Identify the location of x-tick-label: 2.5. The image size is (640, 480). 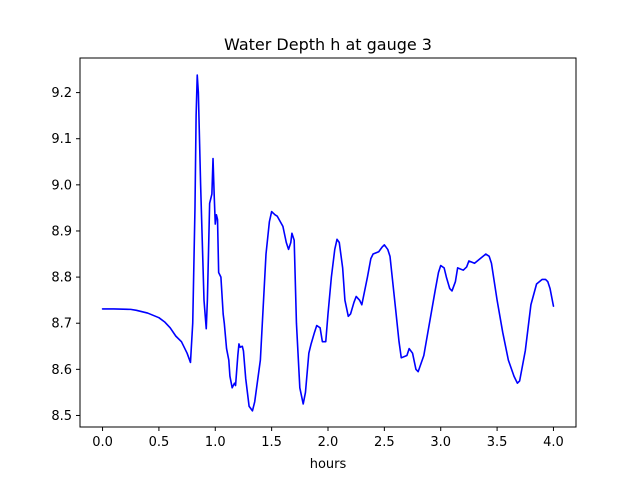
(384, 442).